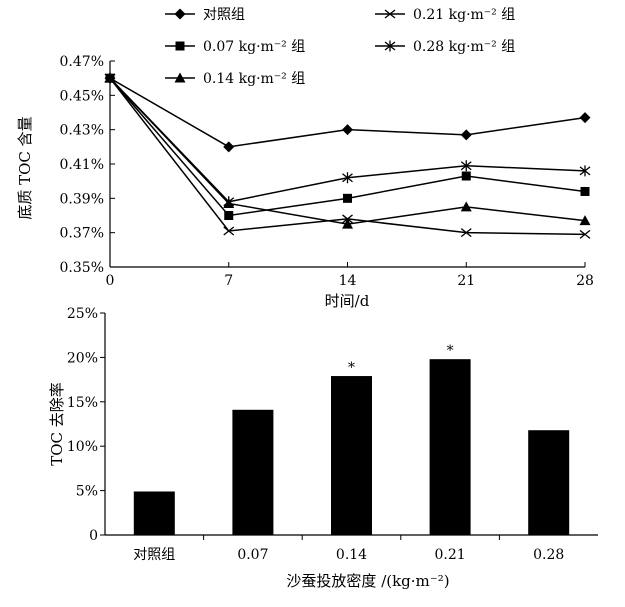 This screenshot has height=607, width=625. I want to click on legend-label: 0.28 kg·m⁻² 组, so click(464, 47).